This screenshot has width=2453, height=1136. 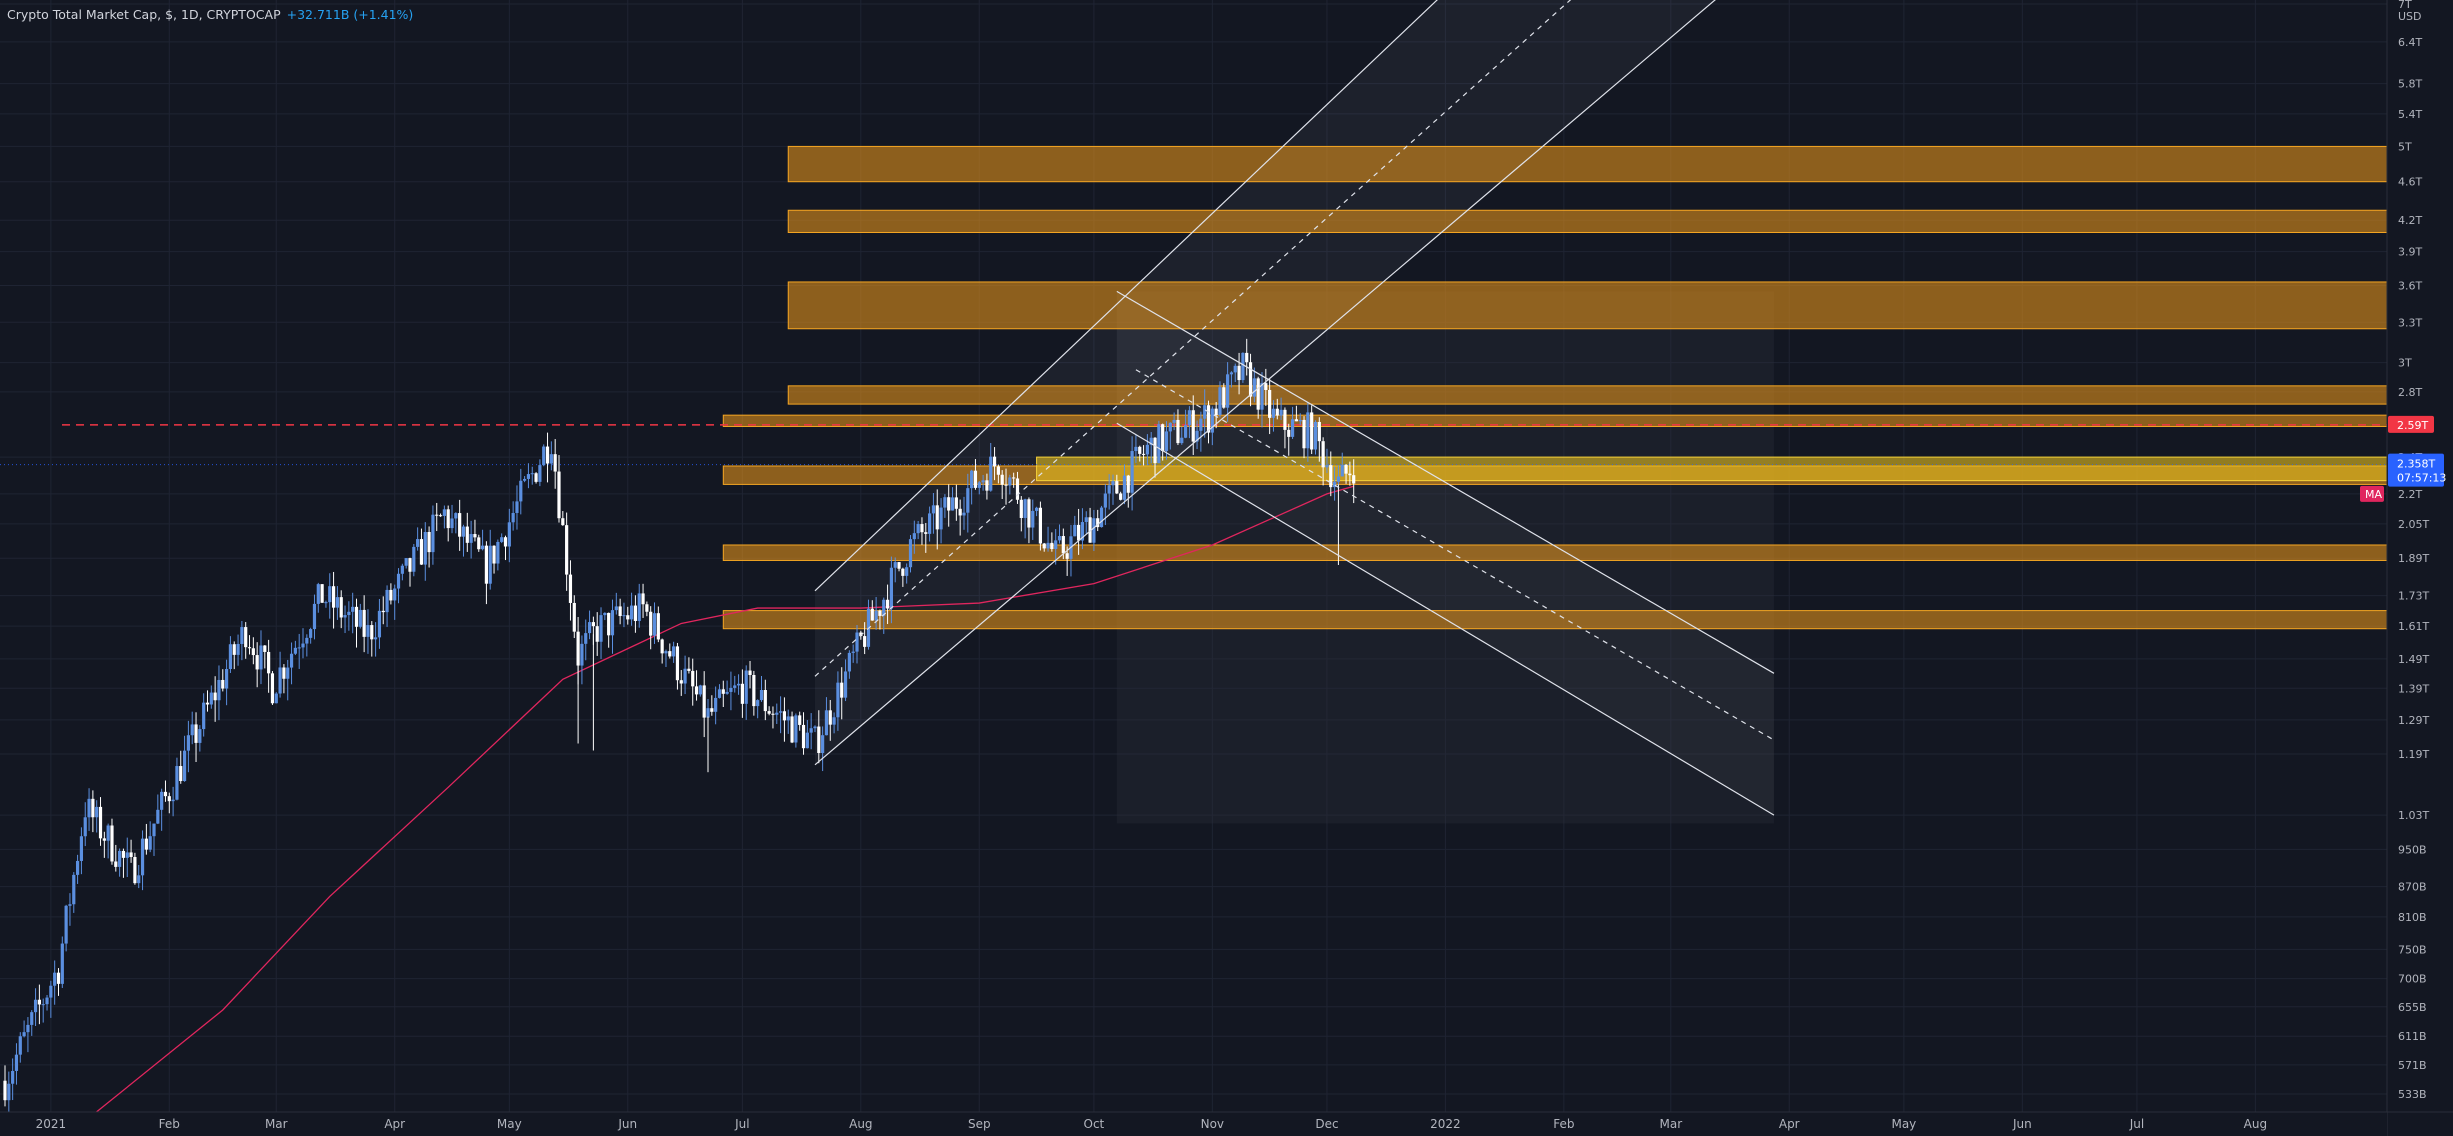 What do you see at coordinates (1193, 1124) in the screenshot?
I see `time-scale-panel` at bounding box center [1193, 1124].